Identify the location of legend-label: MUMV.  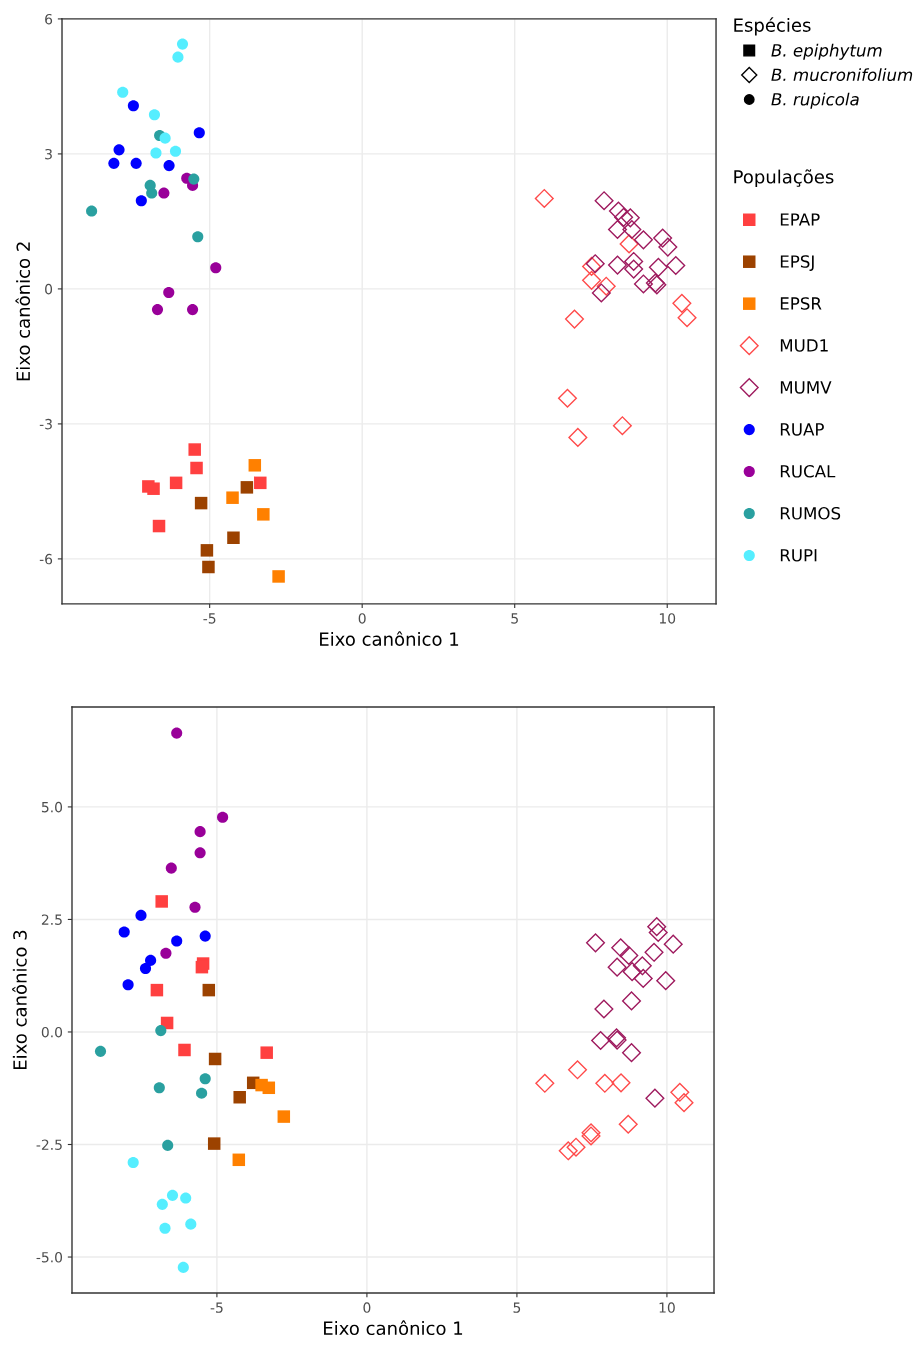
(806, 387).